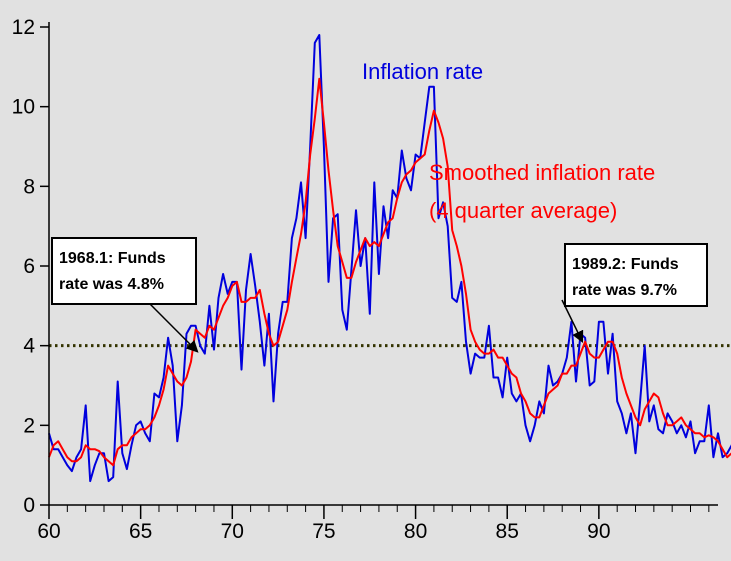 This screenshot has height=561, width=731. What do you see at coordinates (29, 425) in the screenshot?
I see `y-tick-label: 2` at bounding box center [29, 425].